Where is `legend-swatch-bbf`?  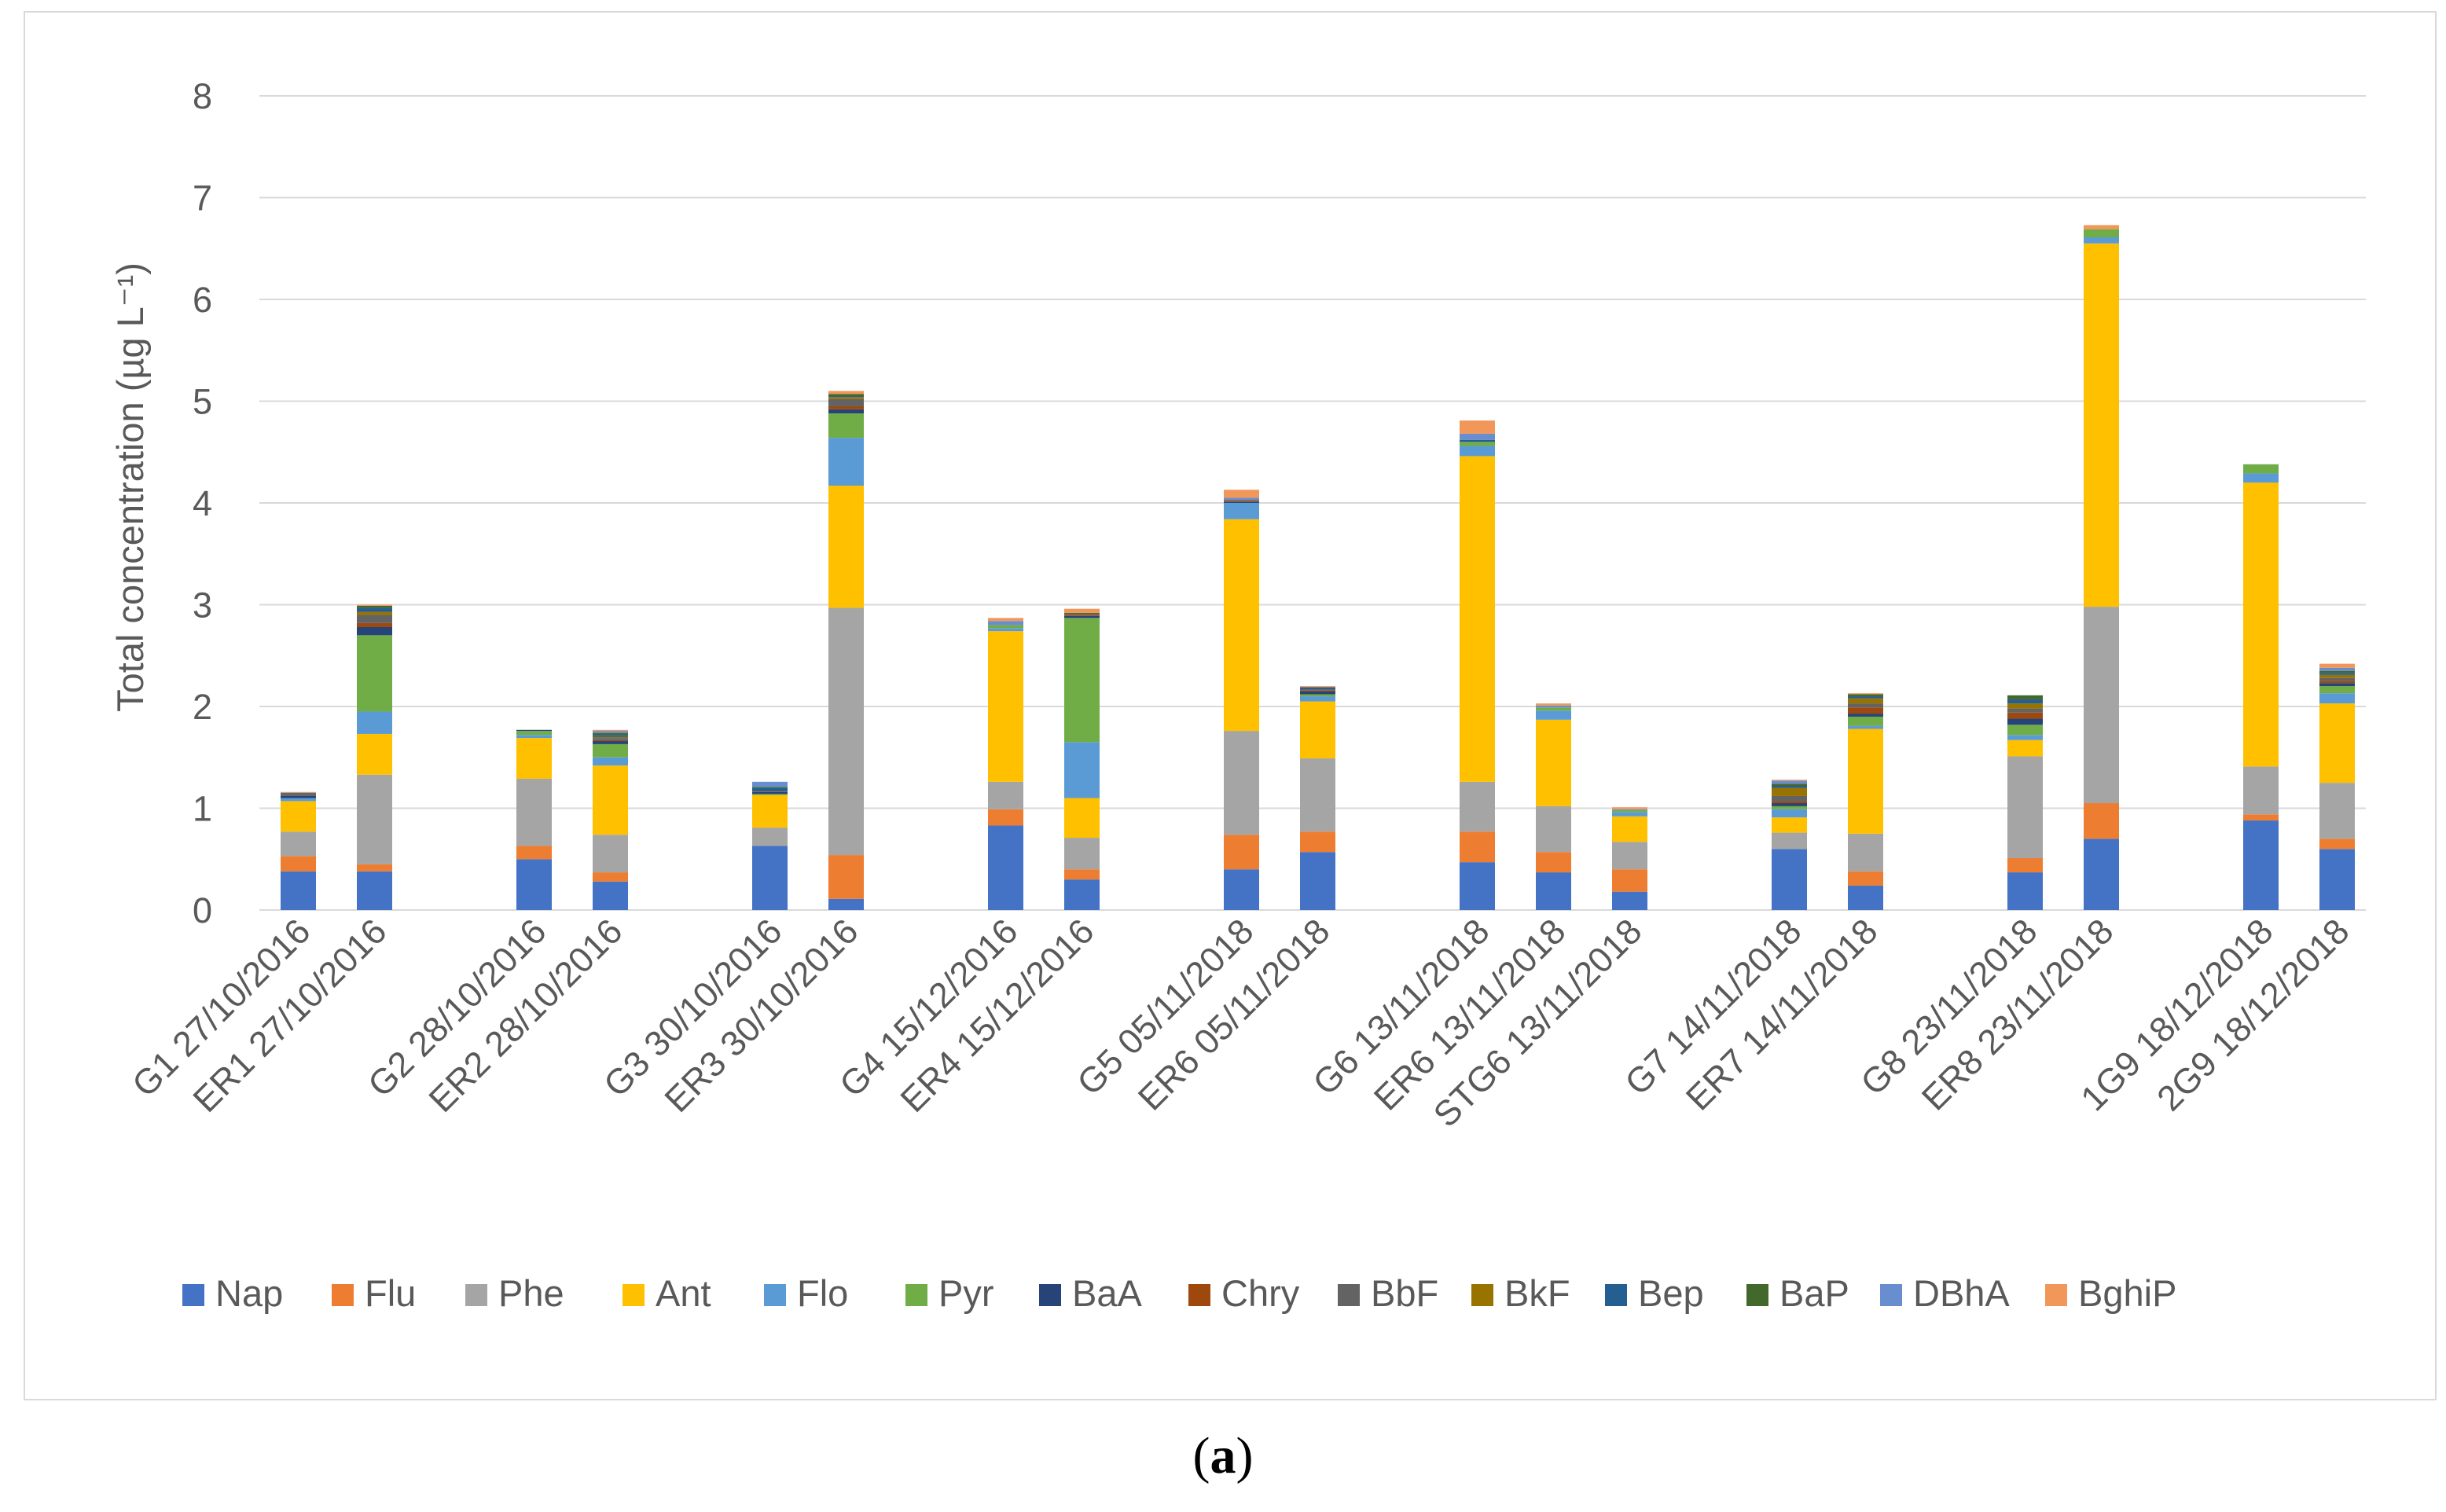 legend-swatch-bbf is located at coordinates (1349, 1295).